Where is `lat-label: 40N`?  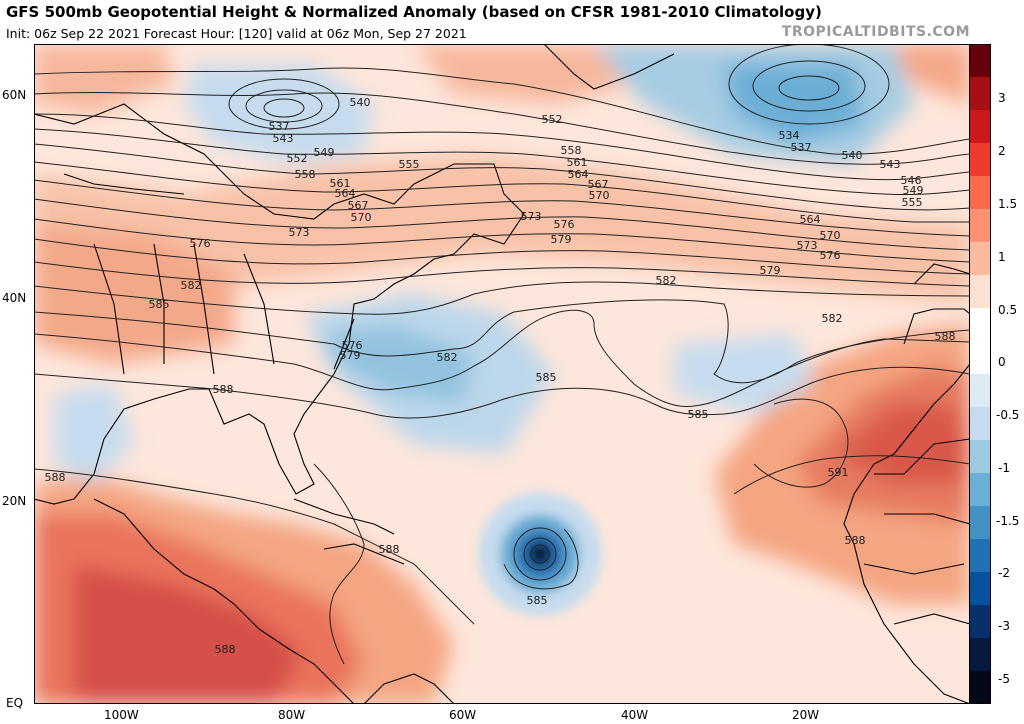 lat-label: 40N is located at coordinates (14, 298).